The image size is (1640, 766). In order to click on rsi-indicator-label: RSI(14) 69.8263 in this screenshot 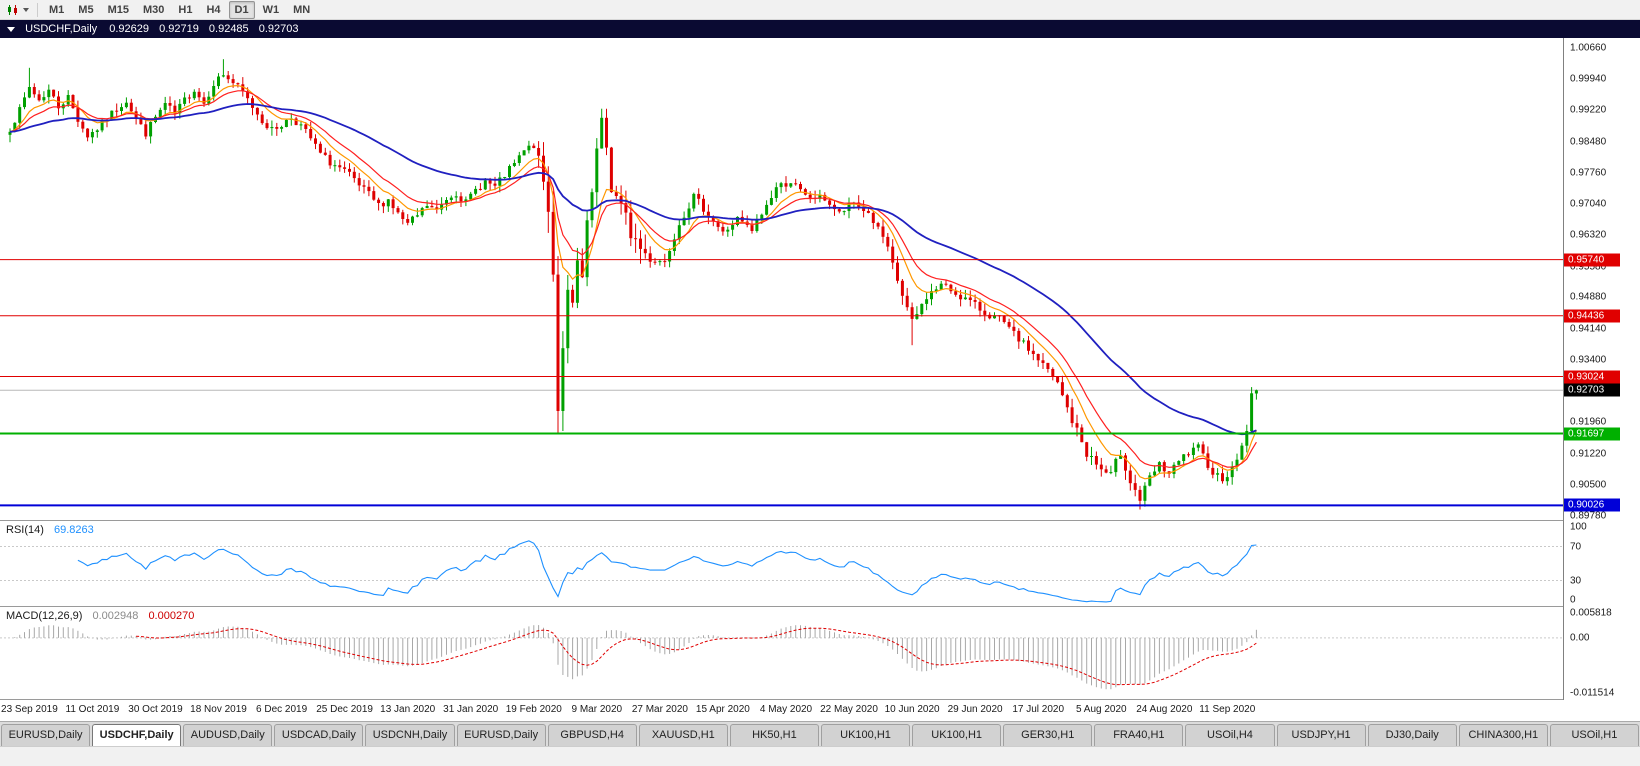, I will do `click(53, 530)`.